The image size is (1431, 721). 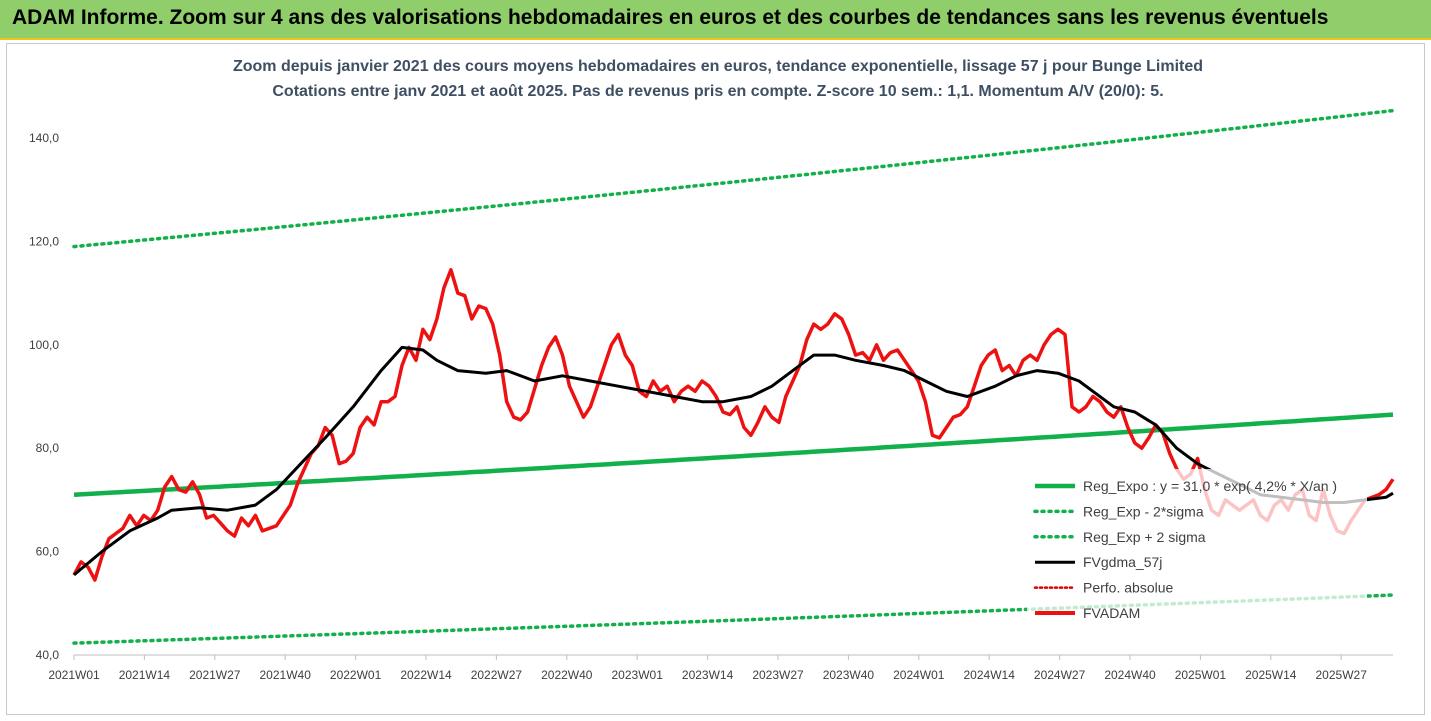 What do you see at coordinates (215, 675) in the screenshot?
I see `x-tick-label: 2021W27` at bounding box center [215, 675].